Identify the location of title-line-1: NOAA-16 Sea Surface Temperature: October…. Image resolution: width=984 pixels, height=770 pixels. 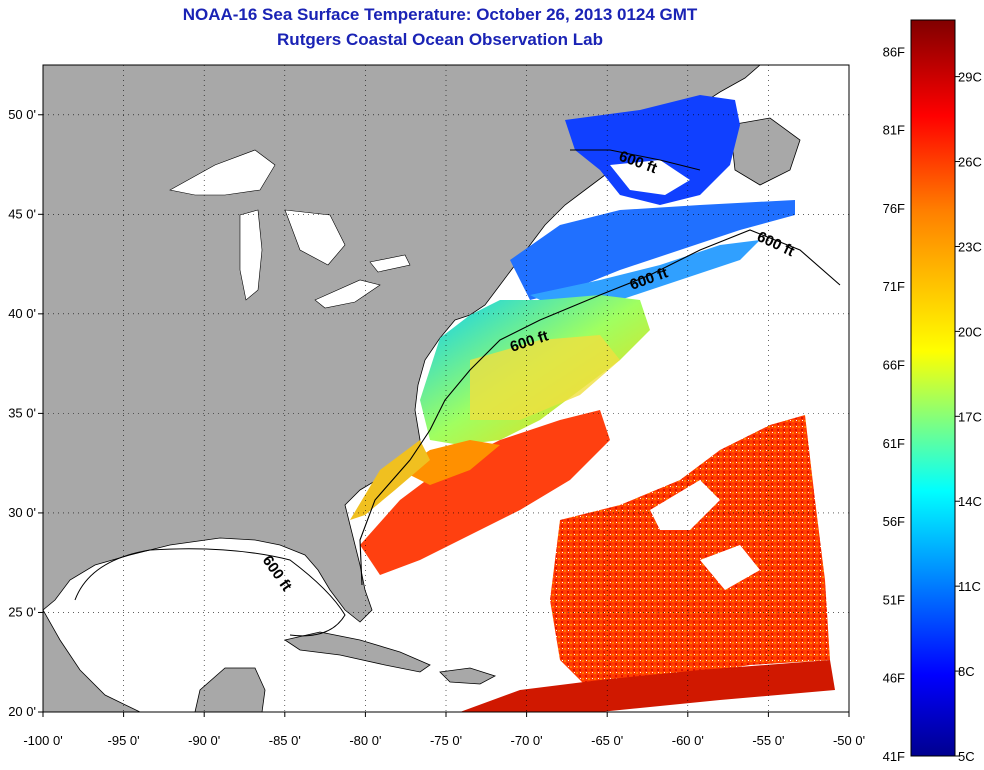
(440, 14).